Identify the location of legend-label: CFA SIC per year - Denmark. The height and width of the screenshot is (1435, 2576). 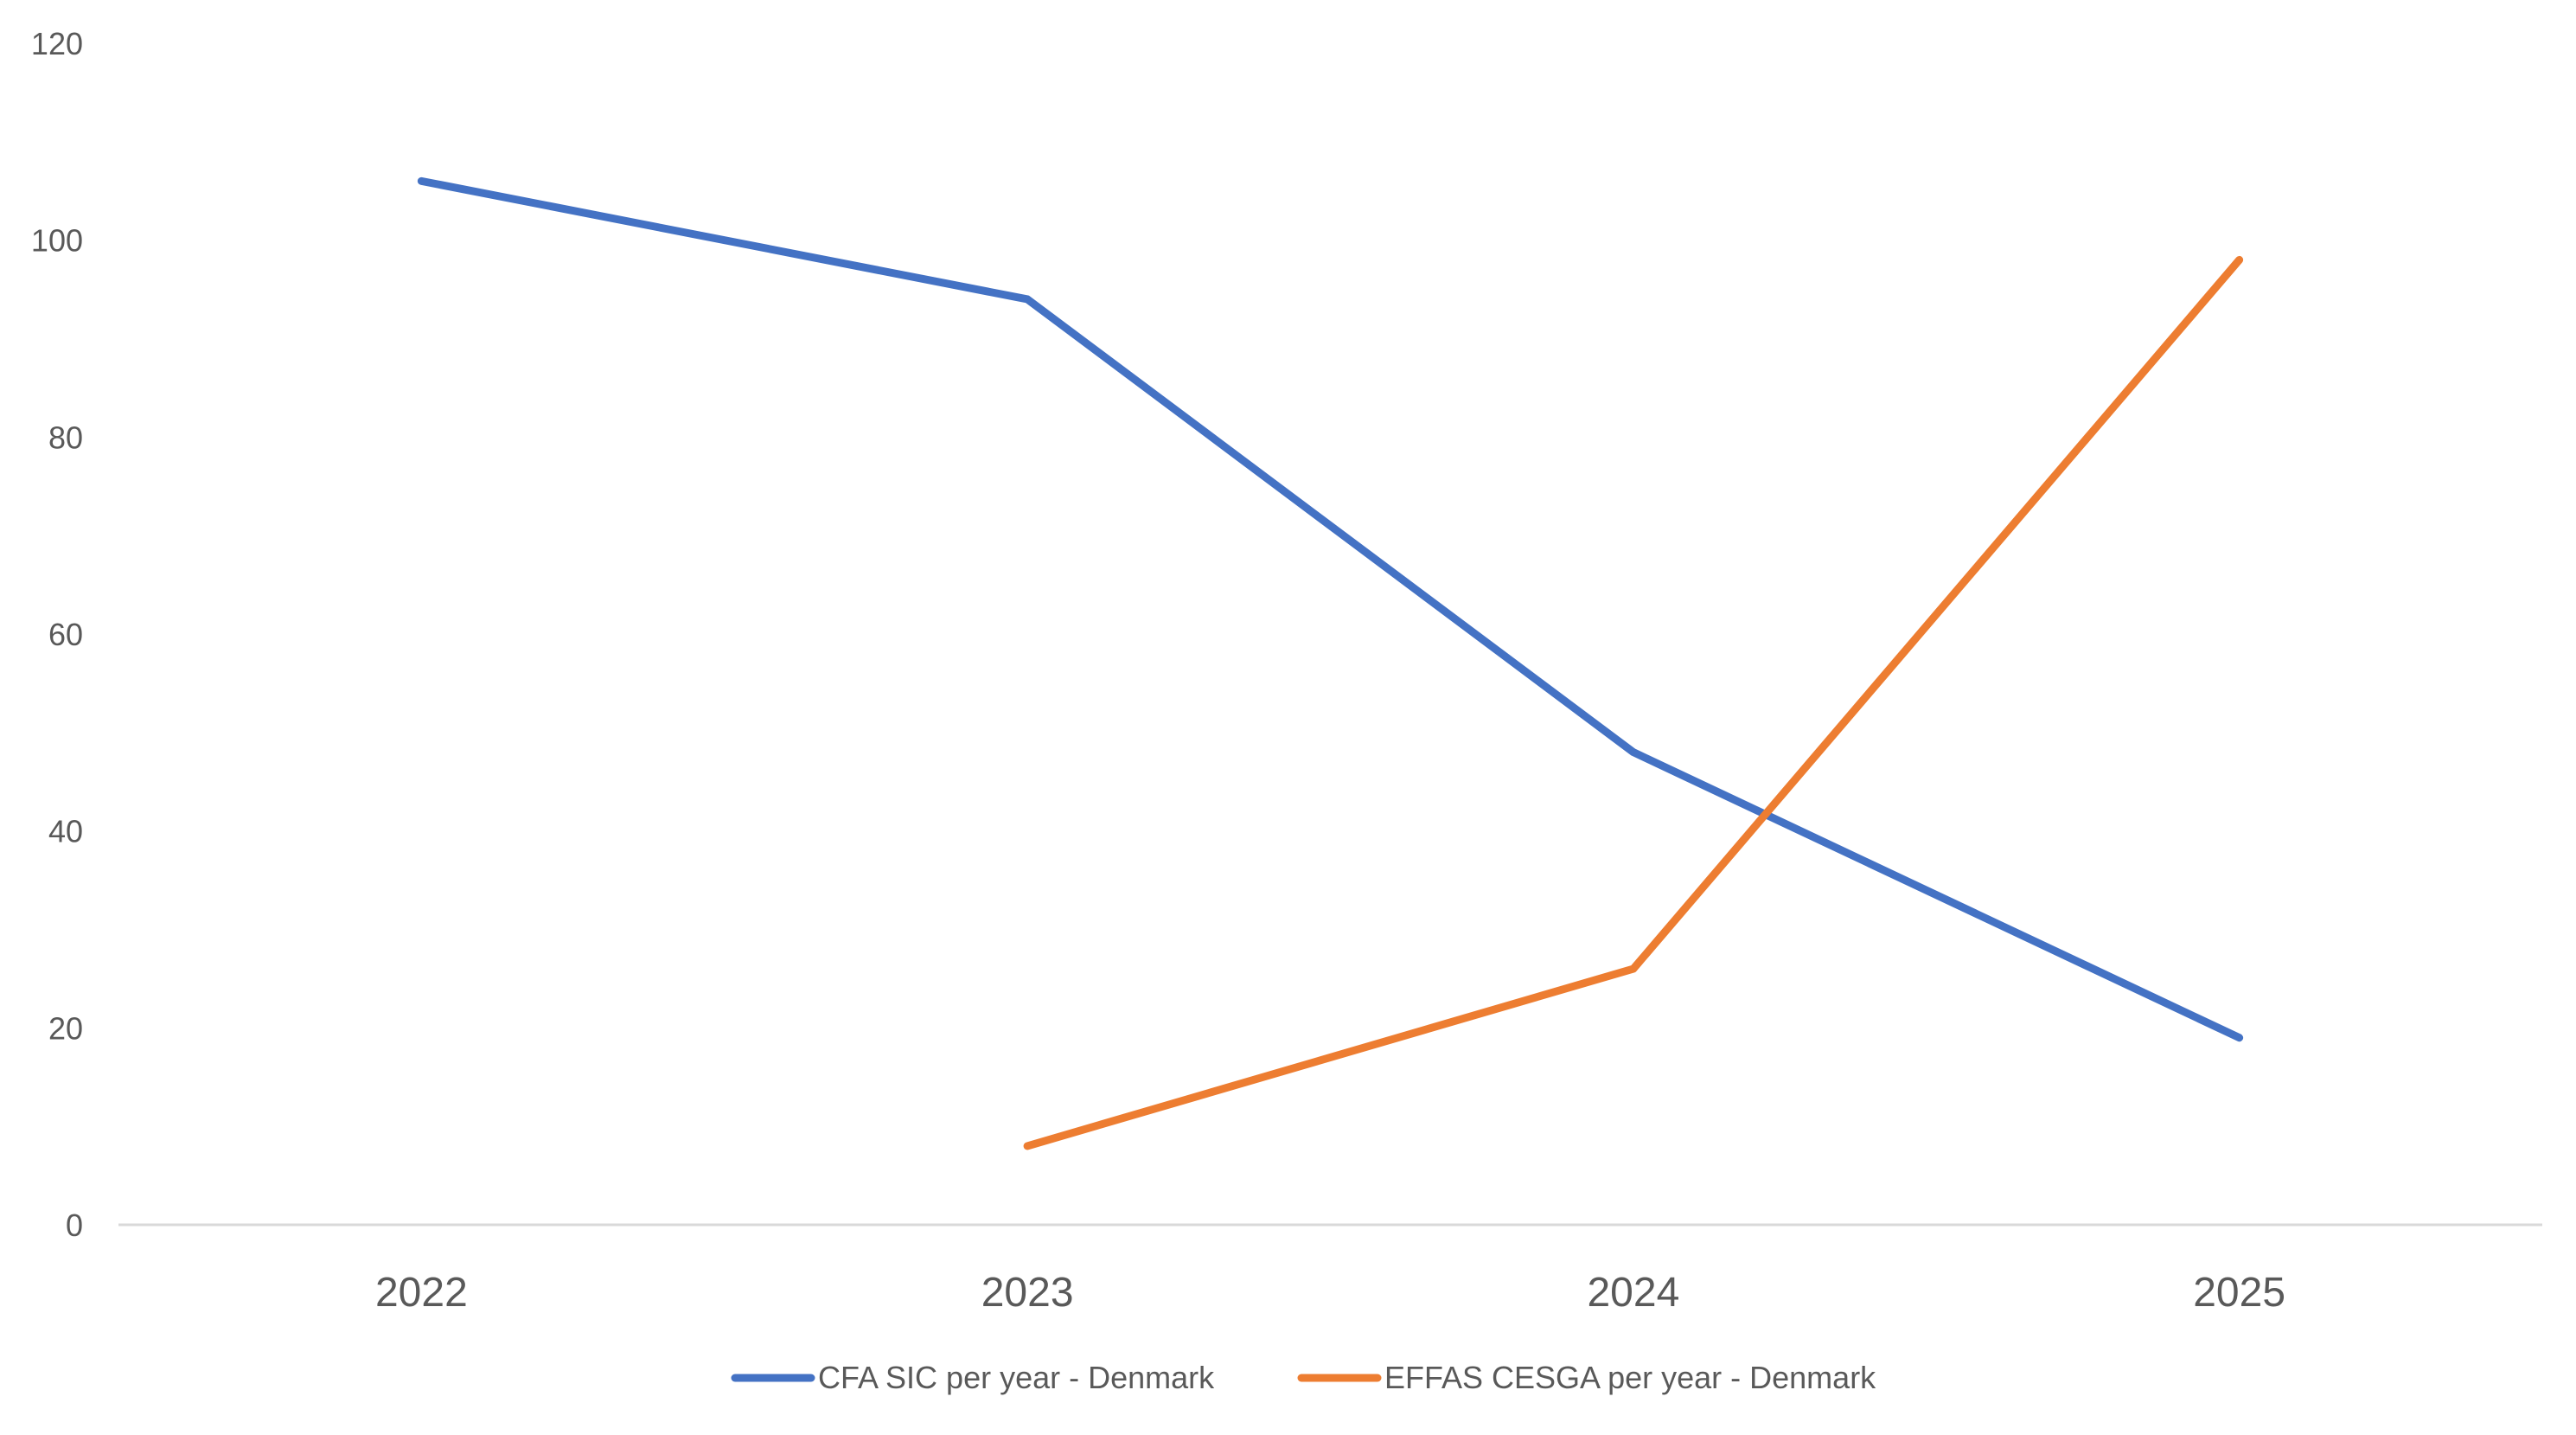
(1016, 1377).